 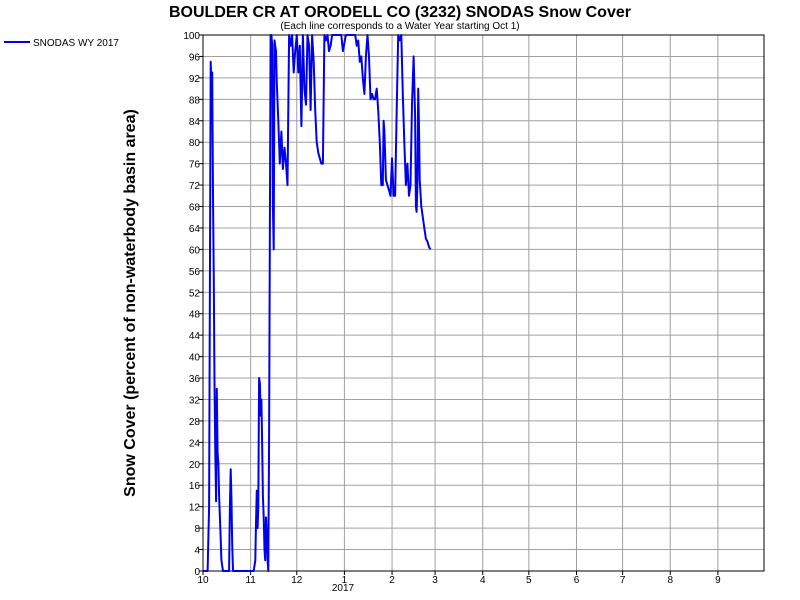 What do you see at coordinates (195, 165) in the screenshot?
I see `y-tick-label: 76` at bounding box center [195, 165].